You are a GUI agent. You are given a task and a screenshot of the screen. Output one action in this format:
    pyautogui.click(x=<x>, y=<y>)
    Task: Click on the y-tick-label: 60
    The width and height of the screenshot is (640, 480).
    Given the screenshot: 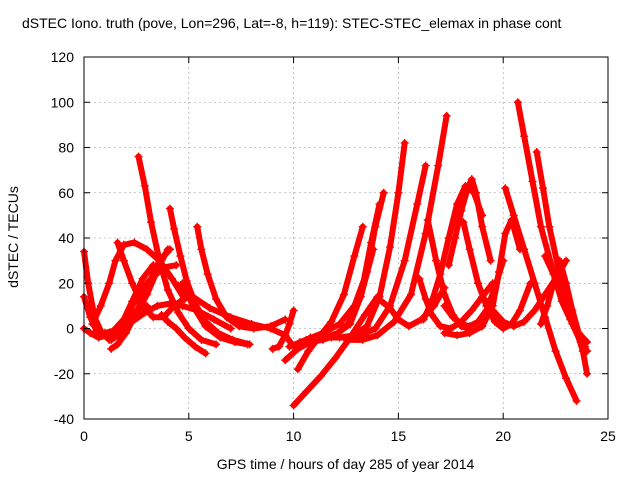 What is the action you would take?
    pyautogui.click(x=66, y=193)
    